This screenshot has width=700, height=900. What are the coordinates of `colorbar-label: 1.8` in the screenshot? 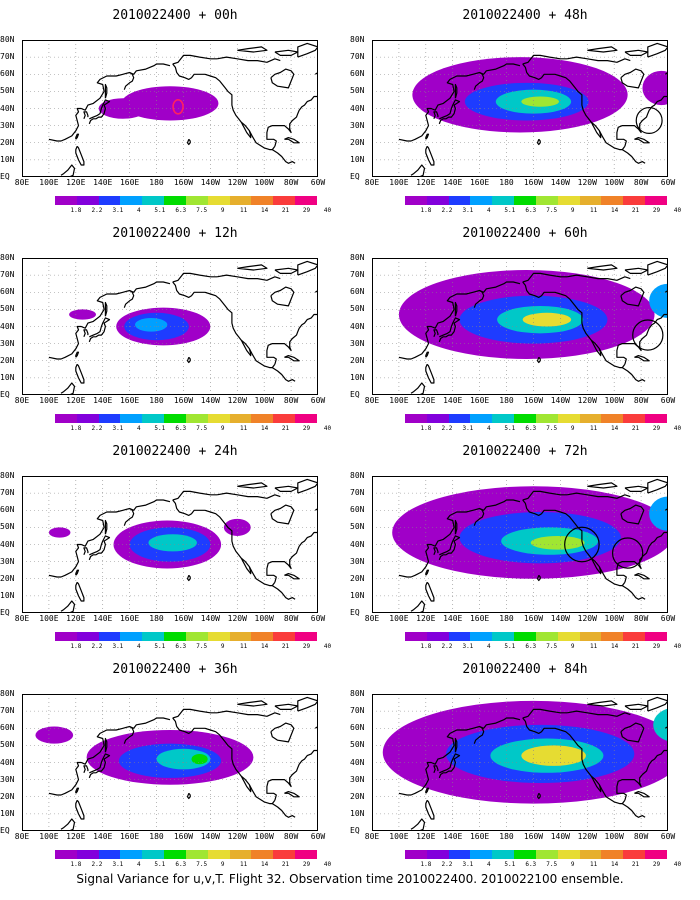 It's located at (76, 864).